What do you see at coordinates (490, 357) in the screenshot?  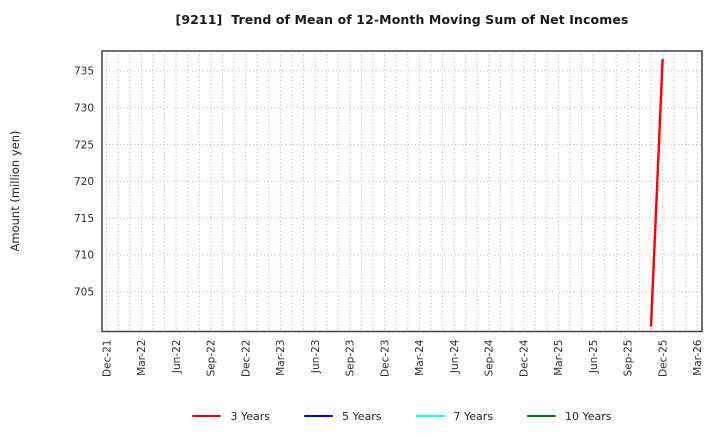 I see `x-tick-label: Sep-24` at bounding box center [490, 357].